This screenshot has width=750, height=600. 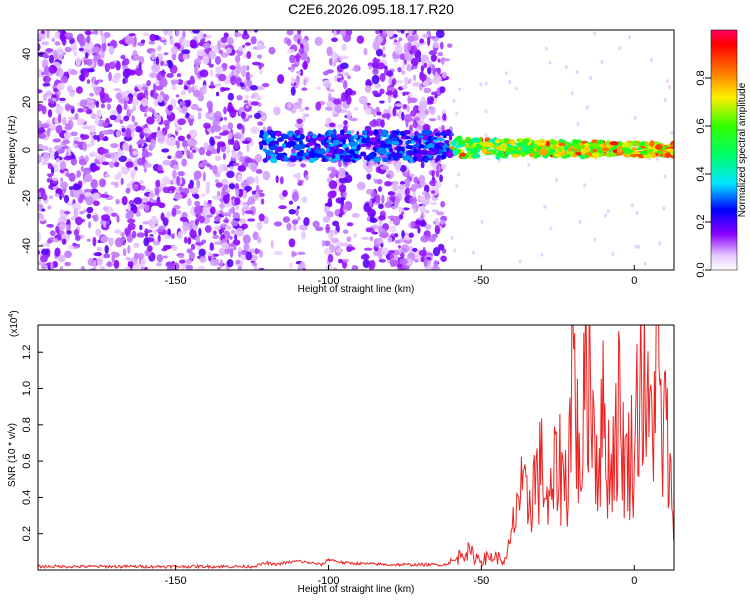 I want to click on snr-y-scale-factor: (x104), so click(x=14, y=323).